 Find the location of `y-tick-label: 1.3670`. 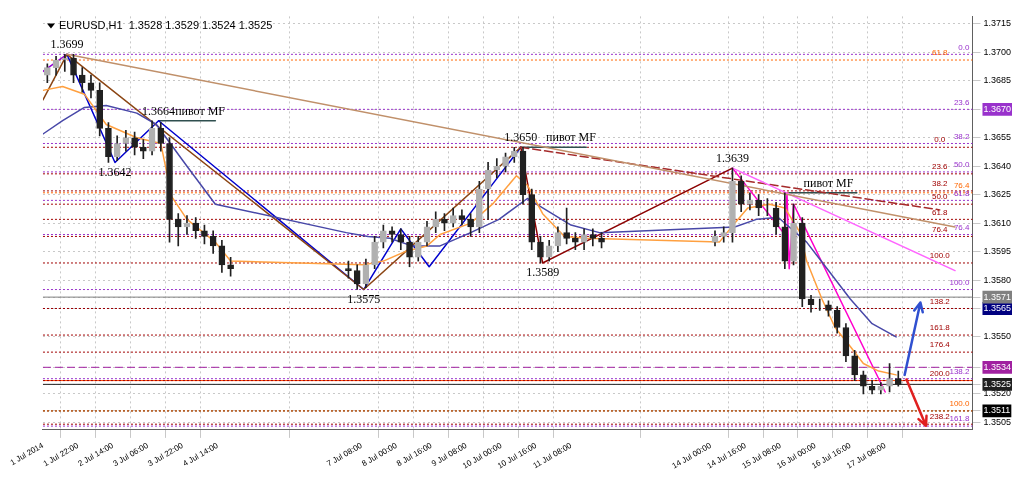

y-tick-label: 1.3670 is located at coordinates (997, 108).